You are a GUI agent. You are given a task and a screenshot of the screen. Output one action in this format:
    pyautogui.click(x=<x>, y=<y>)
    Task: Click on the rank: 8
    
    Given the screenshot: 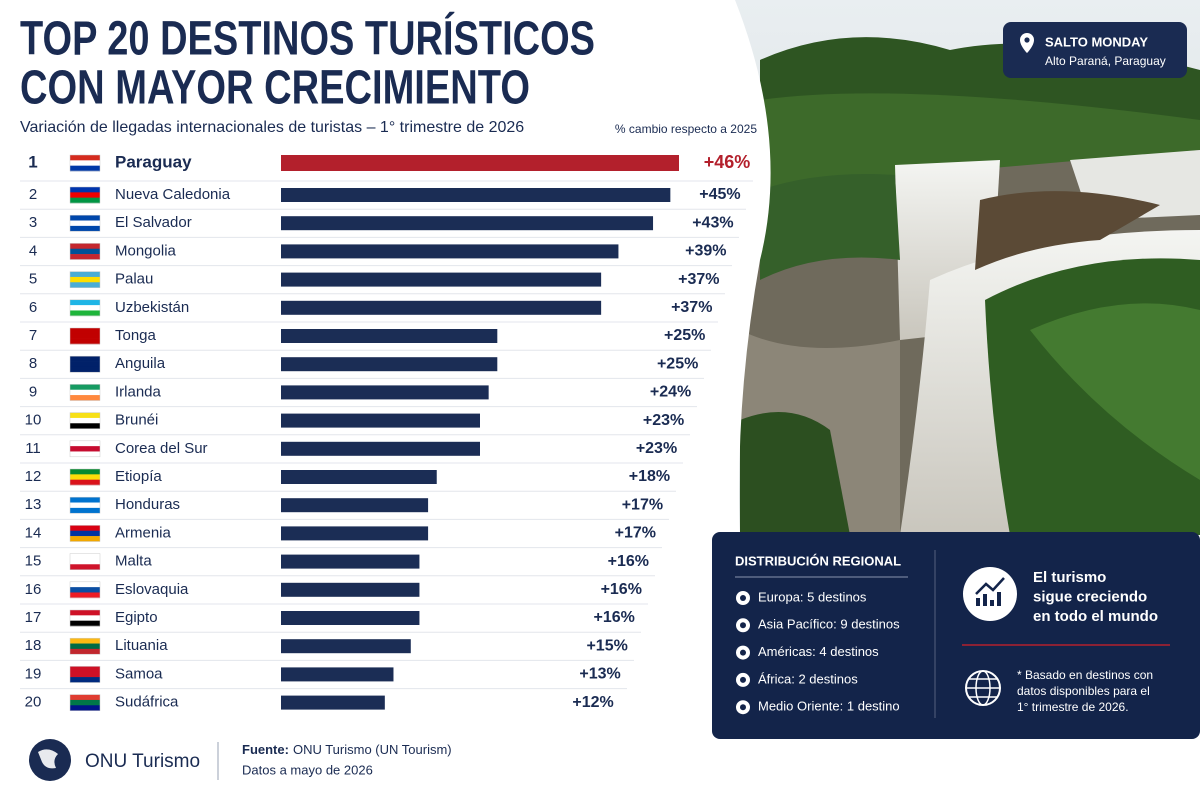 What is the action you would take?
    pyautogui.click(x=33, y=363)
    